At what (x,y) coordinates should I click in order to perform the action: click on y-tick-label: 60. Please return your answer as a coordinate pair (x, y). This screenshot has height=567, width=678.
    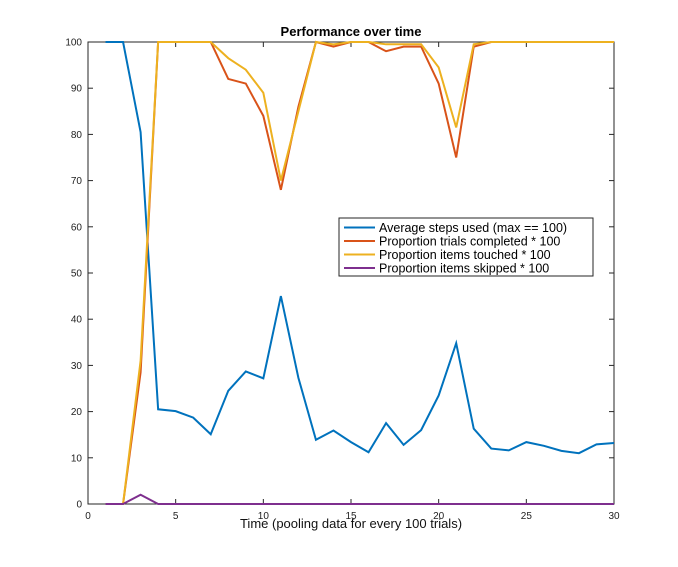
    Looking at the image, I should click on (77, 227).